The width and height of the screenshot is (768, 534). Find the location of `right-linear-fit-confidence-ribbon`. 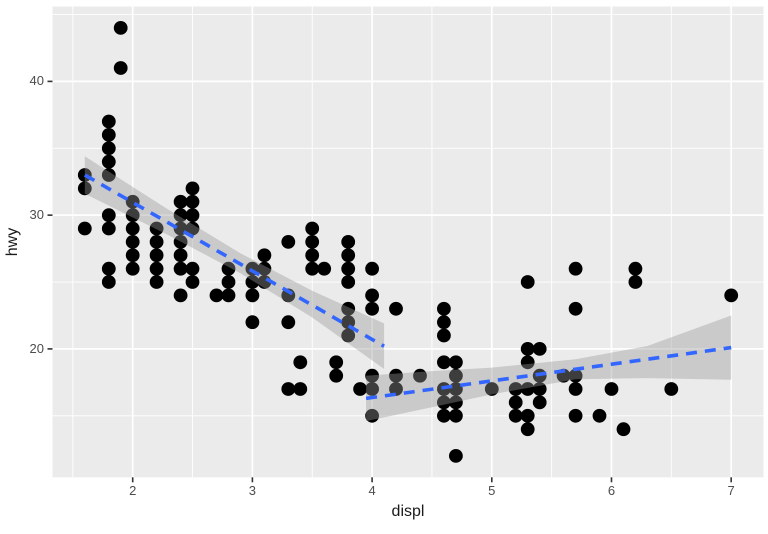

right-linear-fit-confidence-ribbon is located at coordinates (549, 368).